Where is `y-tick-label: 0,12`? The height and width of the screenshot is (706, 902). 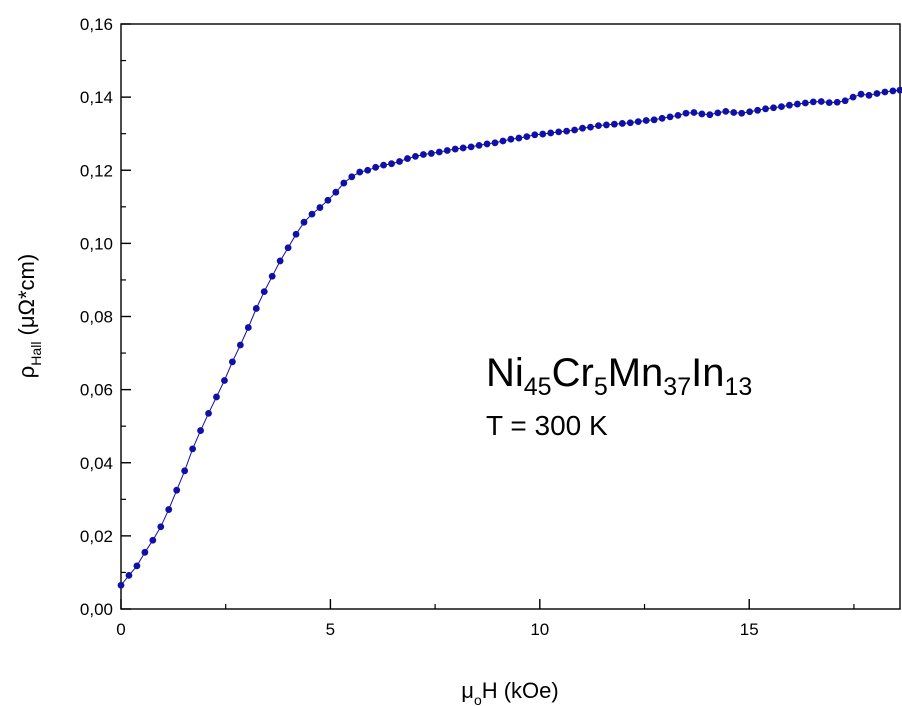
y-tick-label: 0,12 is located at coordinates (96, 170).